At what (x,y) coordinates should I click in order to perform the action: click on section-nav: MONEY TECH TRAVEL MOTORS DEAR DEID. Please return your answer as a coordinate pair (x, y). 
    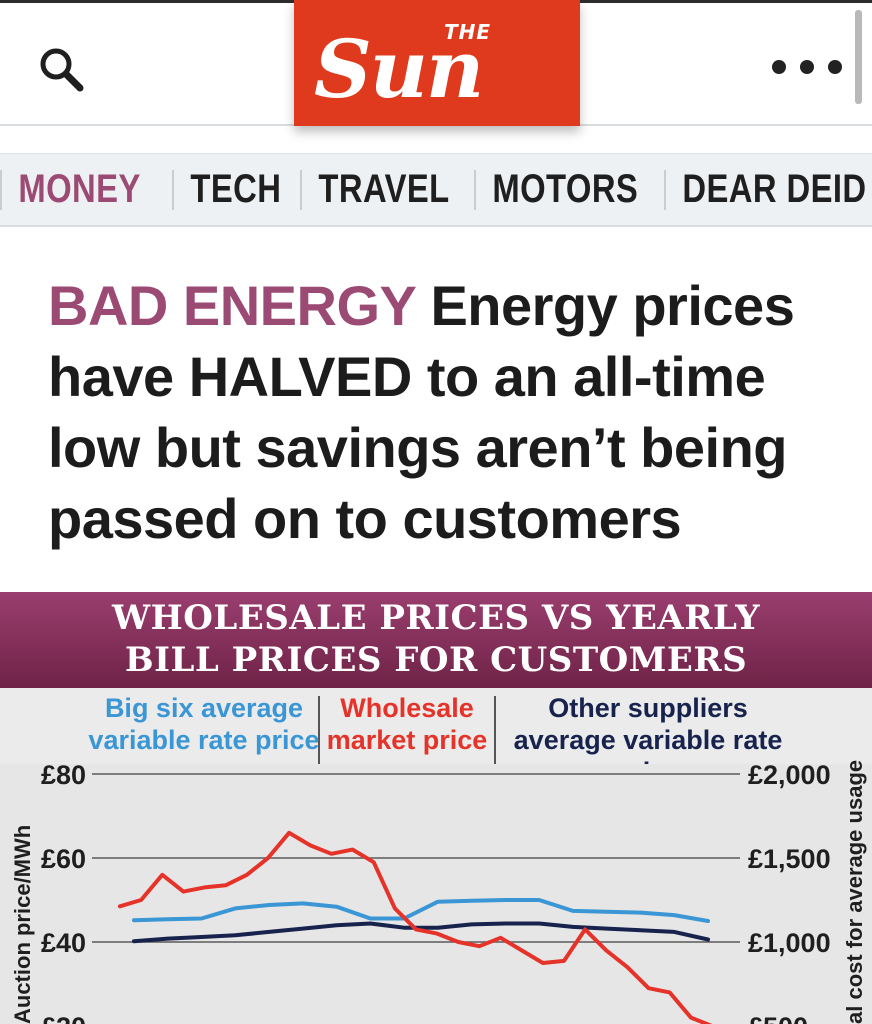
    Looking at the image, I should click on (436, 190).